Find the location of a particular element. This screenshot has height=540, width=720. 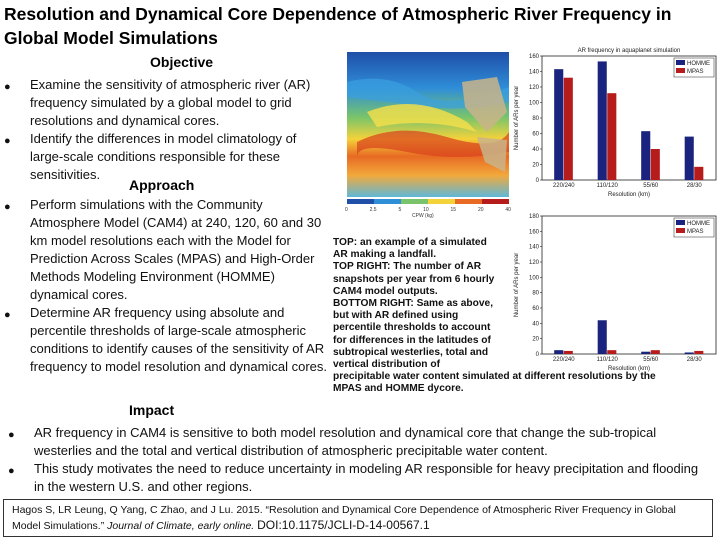

citation-journal: Journal of Climate, early online. is located at coordinates (181, 526).